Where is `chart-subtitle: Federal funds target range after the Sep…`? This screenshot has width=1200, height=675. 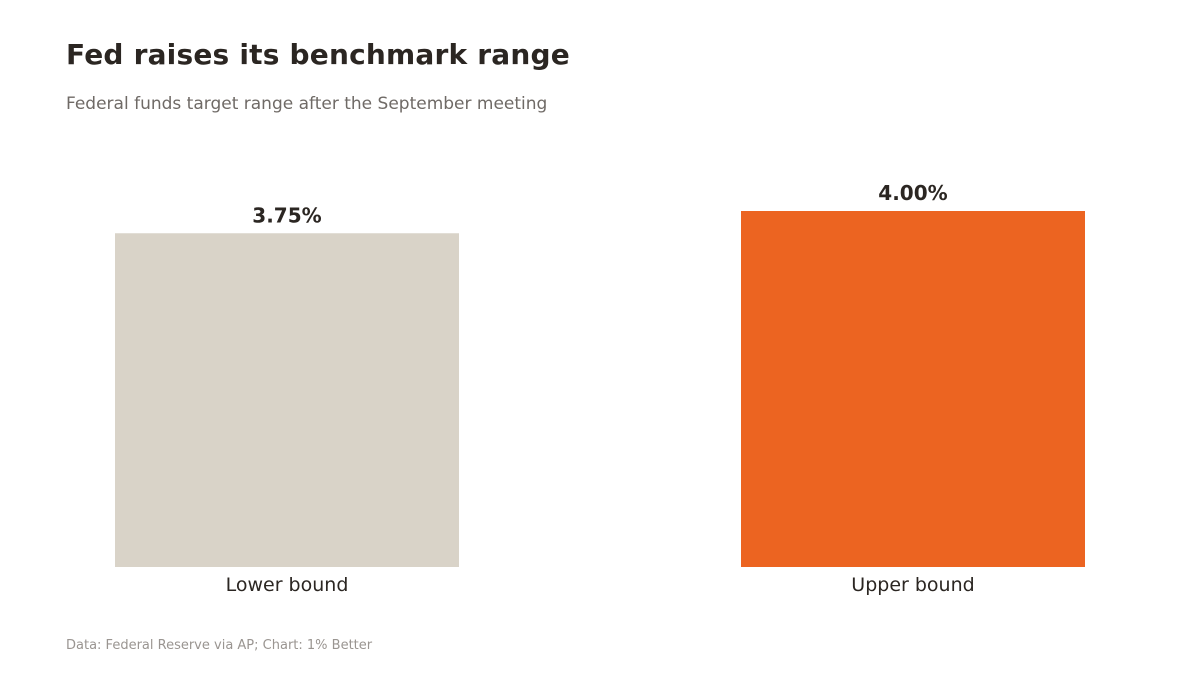
chart-subtitle: Federal funds target range after the Sep… is located at coordinates (307, 104).